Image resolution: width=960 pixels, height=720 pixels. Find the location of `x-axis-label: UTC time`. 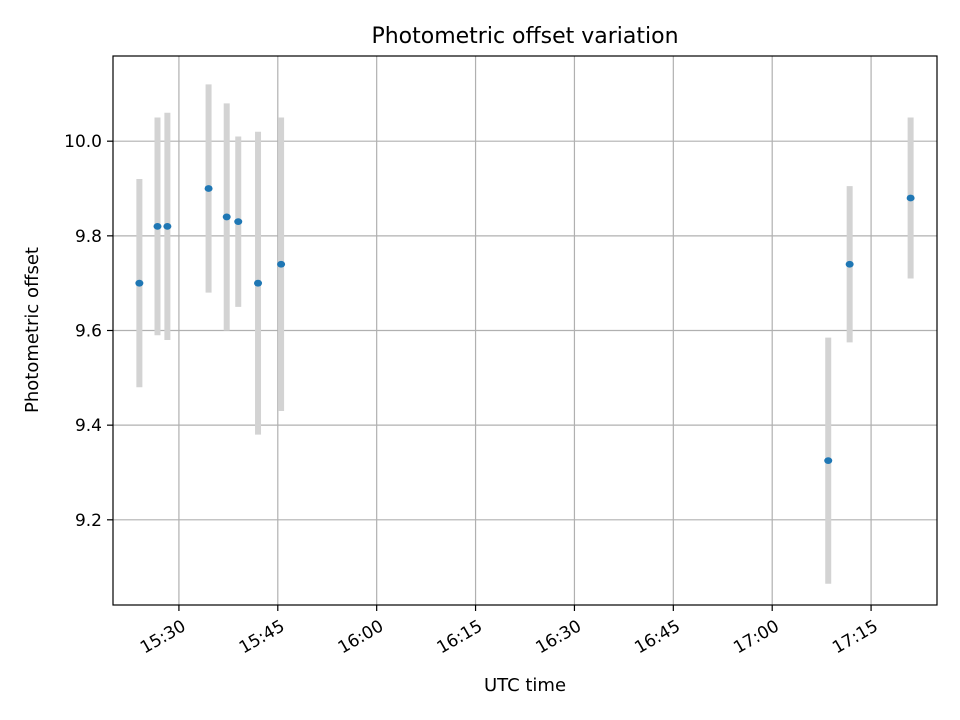

x-axis-label: UTC time is located at coordinates (525, 685).